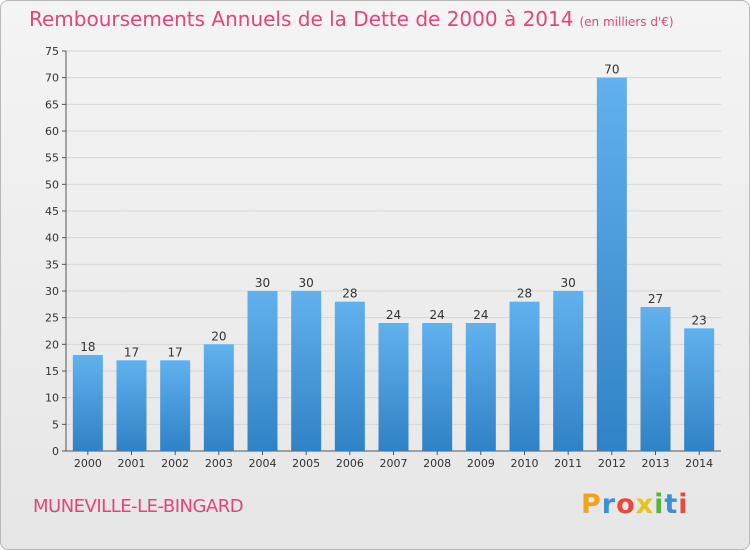 The image size is (750, 550). Describe the element at coordinates (635, 504) in the screenshot. I see `proxiti-logo: Proxiti` at that location.